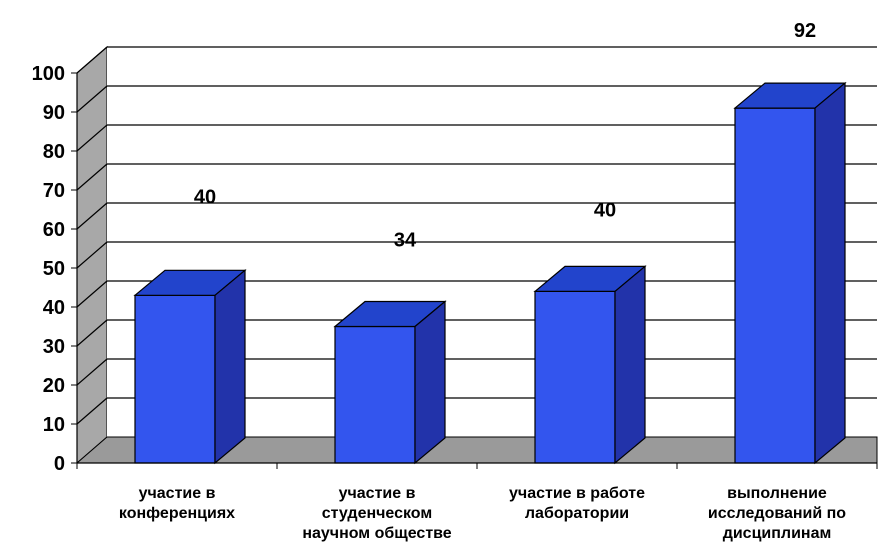  I want to click on x-tick-label-line: дисциплинам, so click(777, 533).